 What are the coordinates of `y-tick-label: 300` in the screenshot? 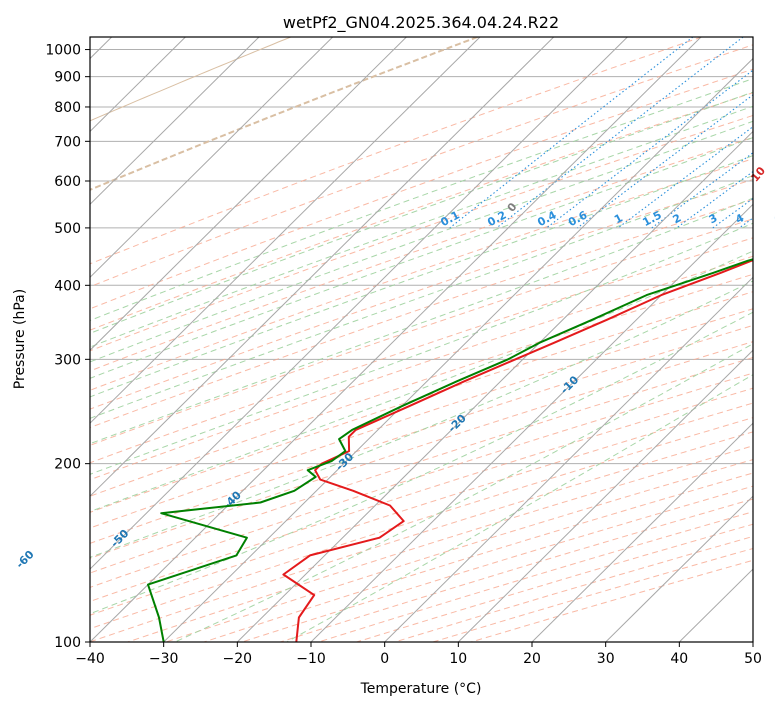 It's located at (67, 360).